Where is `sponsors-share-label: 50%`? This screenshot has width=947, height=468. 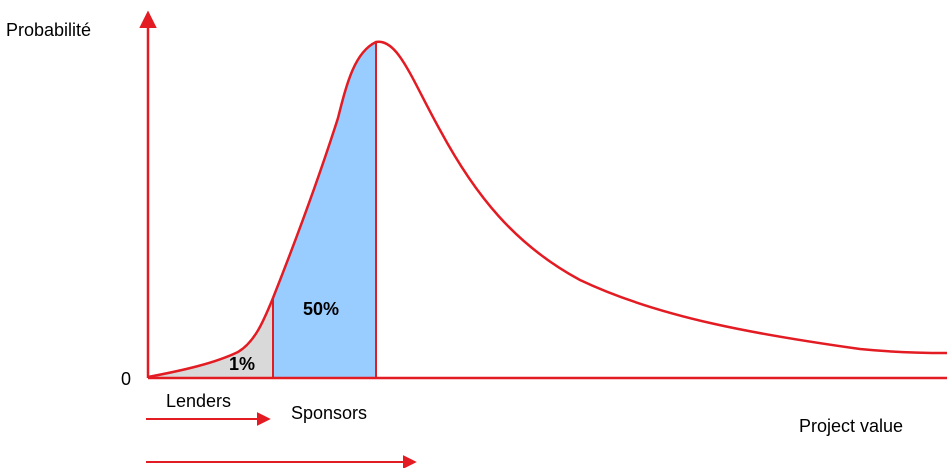 sponsors-share-label: 50% is located at coordinates (321, 309).